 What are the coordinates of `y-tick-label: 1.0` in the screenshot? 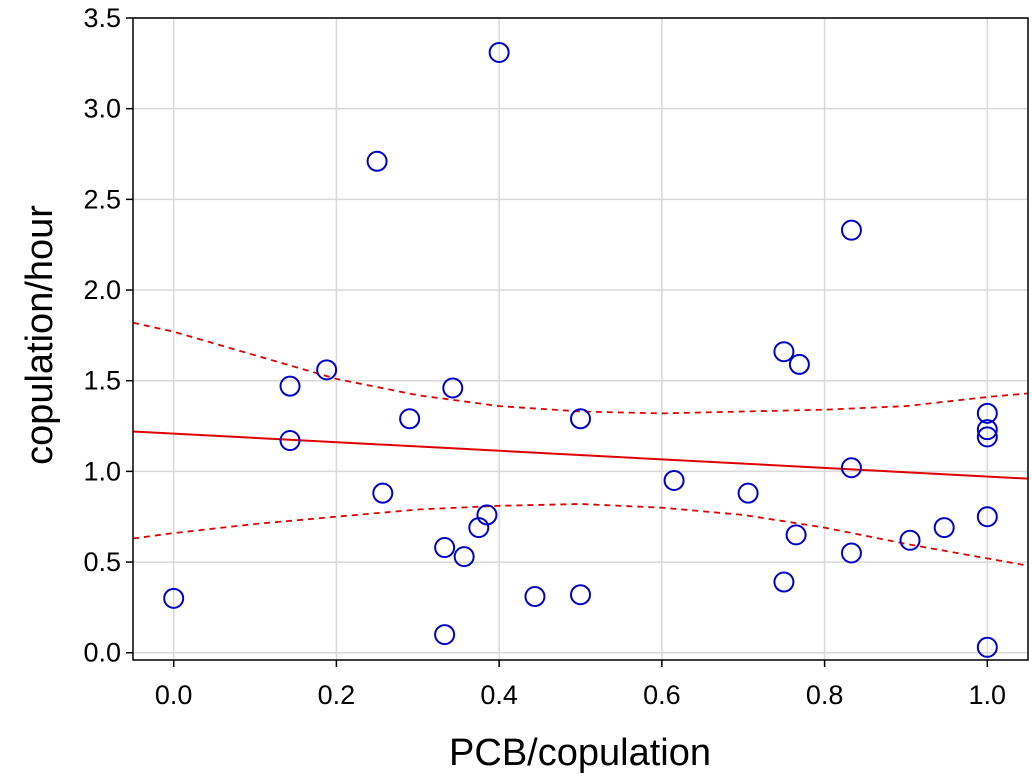 It's located at (102, 471).